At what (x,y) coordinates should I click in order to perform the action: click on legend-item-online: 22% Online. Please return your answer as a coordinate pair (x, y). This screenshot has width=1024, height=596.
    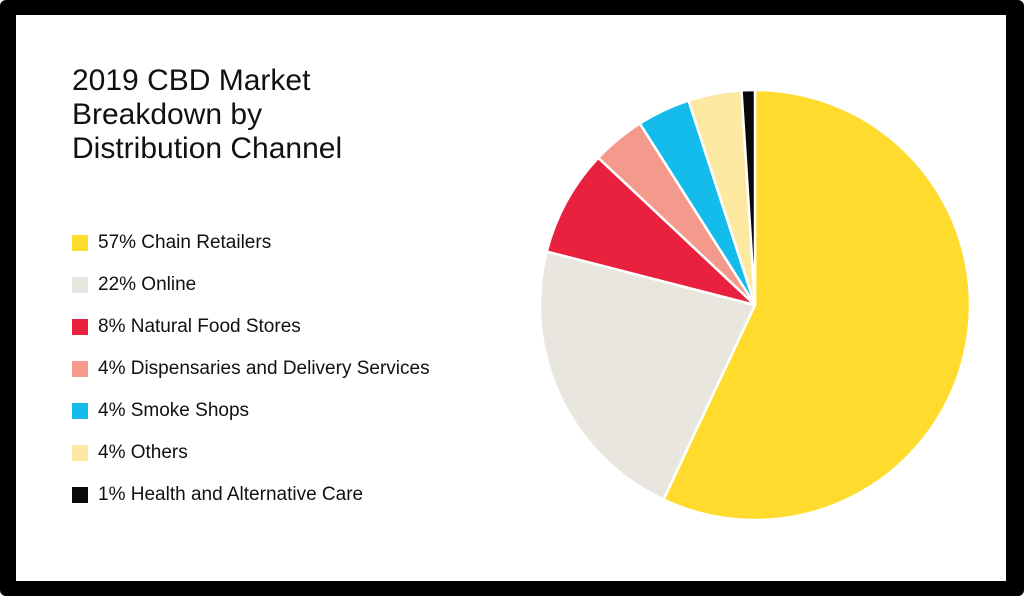
    Looking at the image, I should click on (251, 285).